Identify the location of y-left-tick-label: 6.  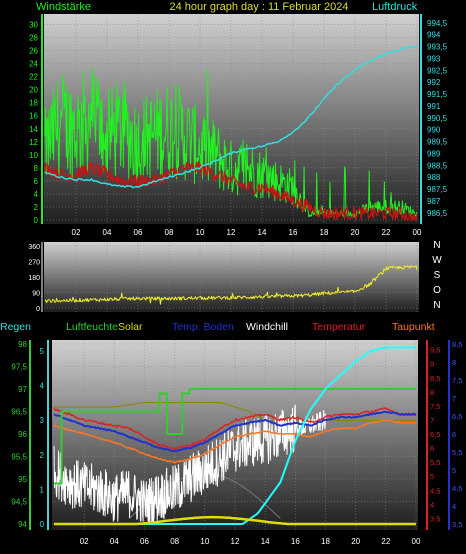
(36, 181).